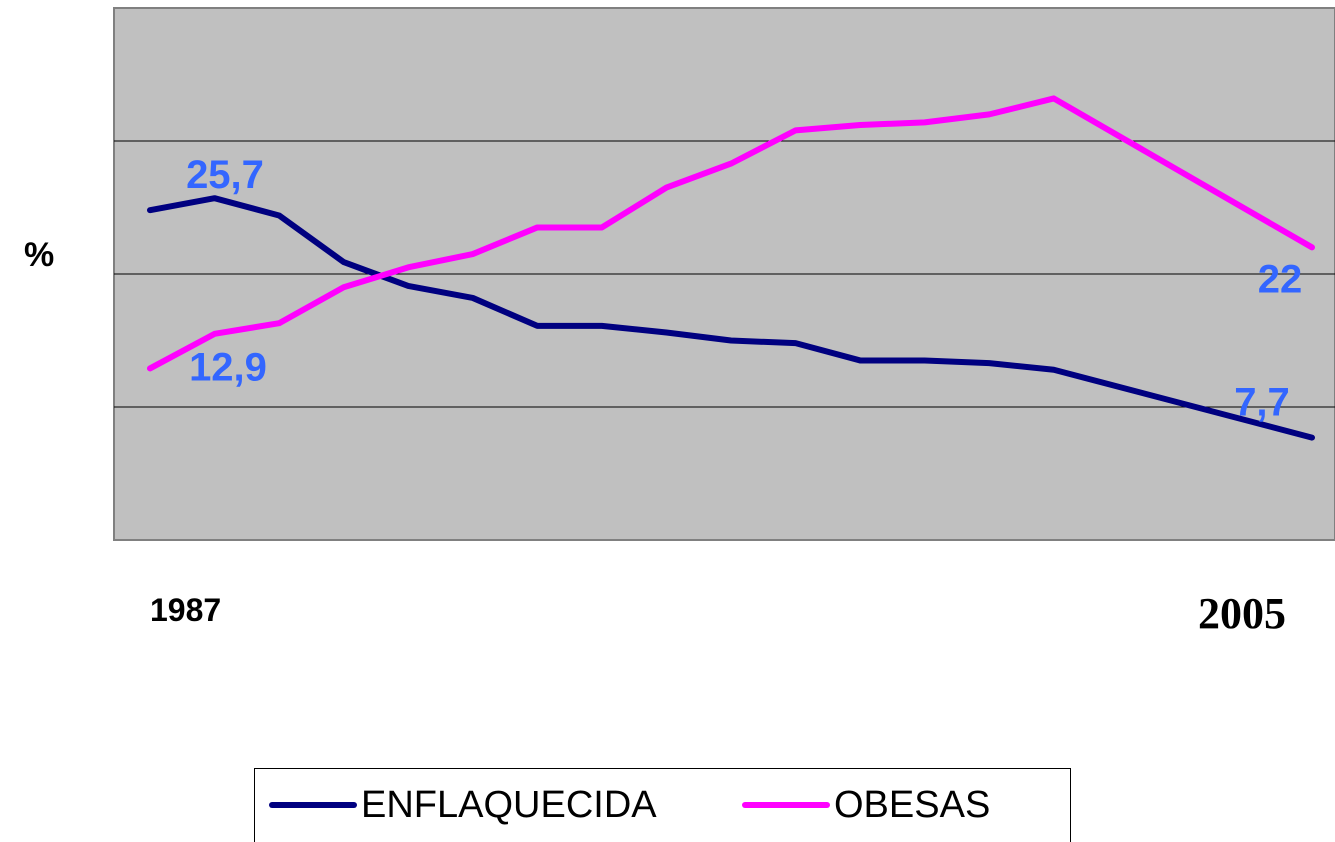  I want to click on legend-item-enflaquecida: ENFLAQUECIDA, so click(463, 805).